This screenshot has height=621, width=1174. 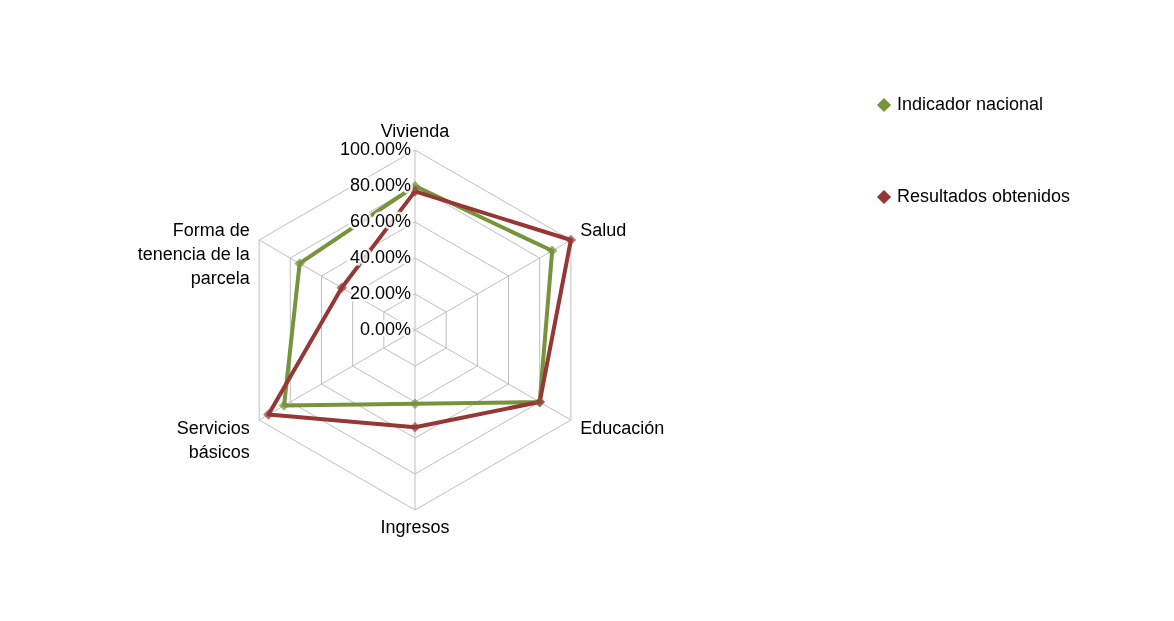 I want to click on spoke-label: Servicios básicos, so click(x=213, y=440).